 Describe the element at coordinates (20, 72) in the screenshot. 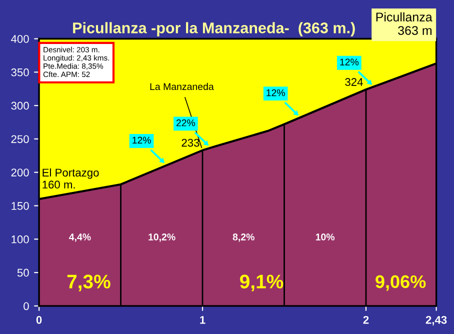

I see `y-tick-label: 350` at that location.